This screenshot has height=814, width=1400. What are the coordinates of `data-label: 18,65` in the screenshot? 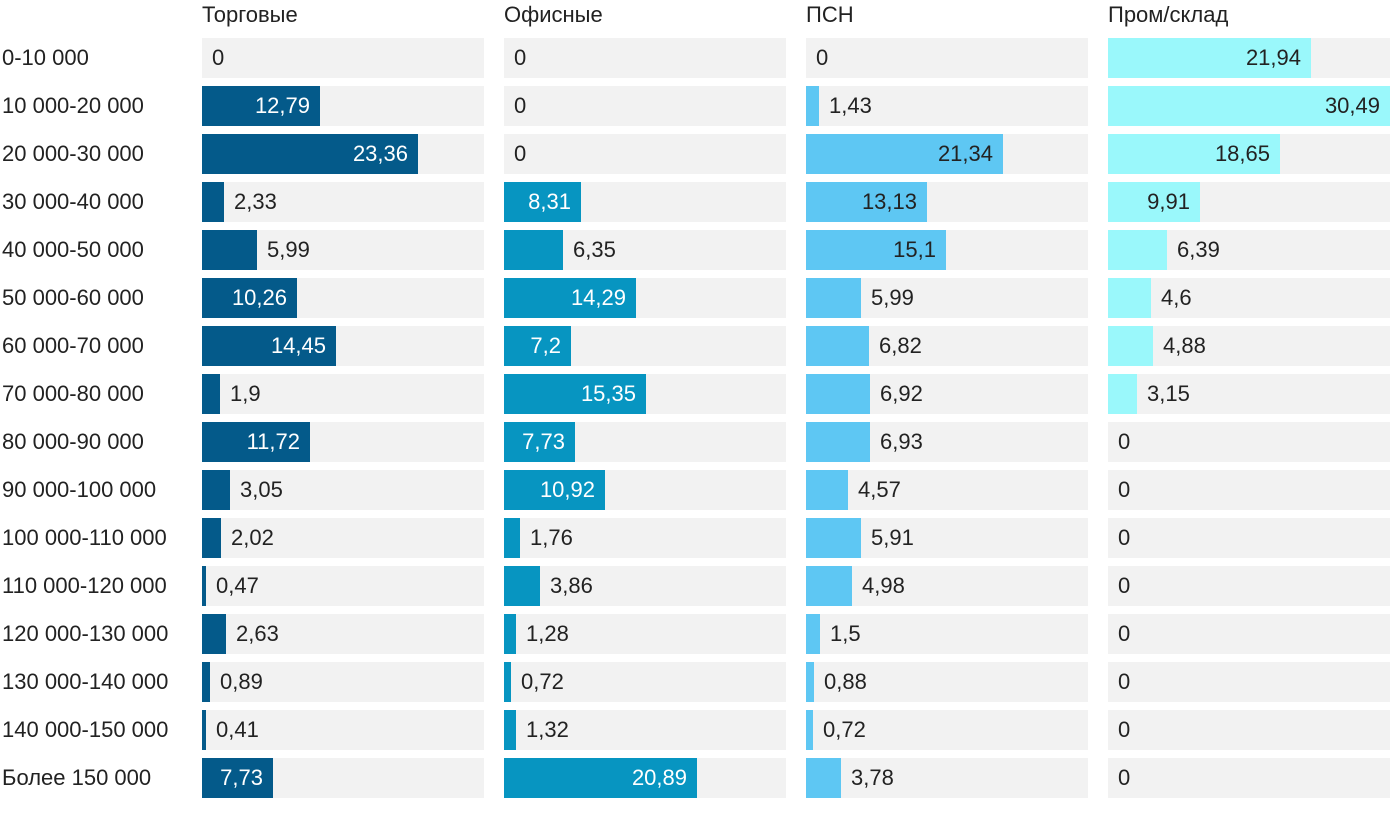 It's located at (1242, 153).